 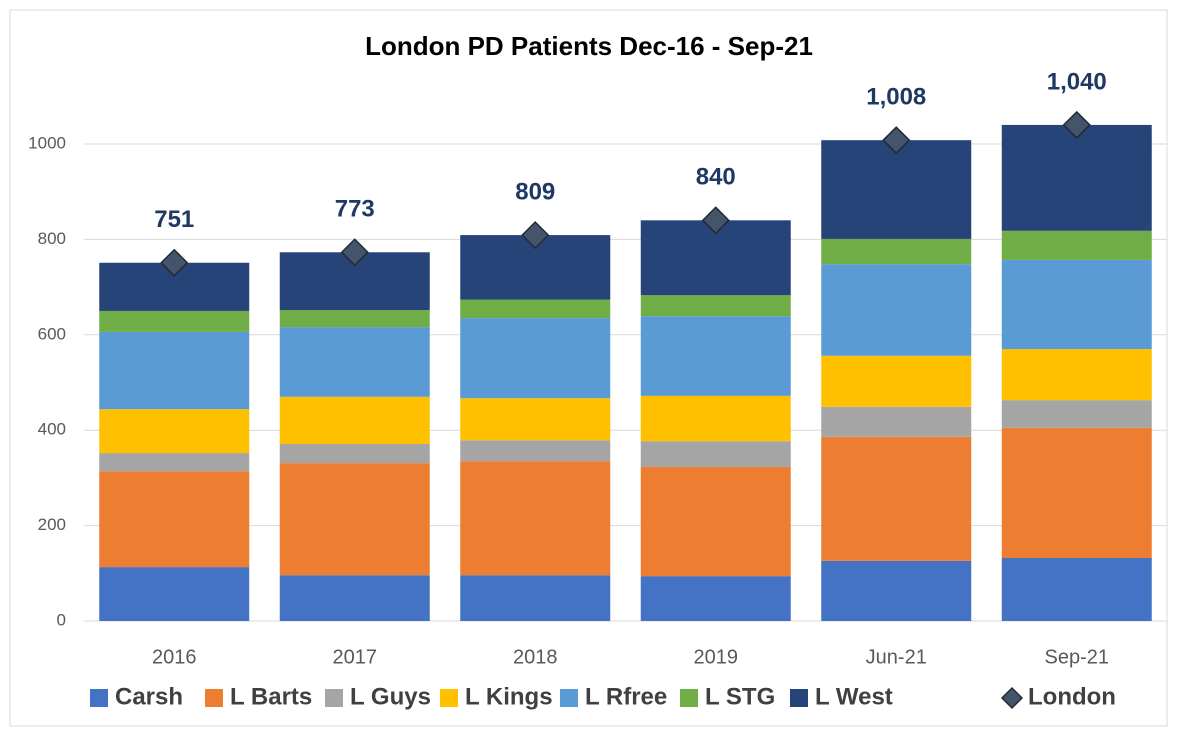 What do you see at coordinates (854, 696) in the screenshot?
I see `legend-label: L West` at bounding box center [854, 696].